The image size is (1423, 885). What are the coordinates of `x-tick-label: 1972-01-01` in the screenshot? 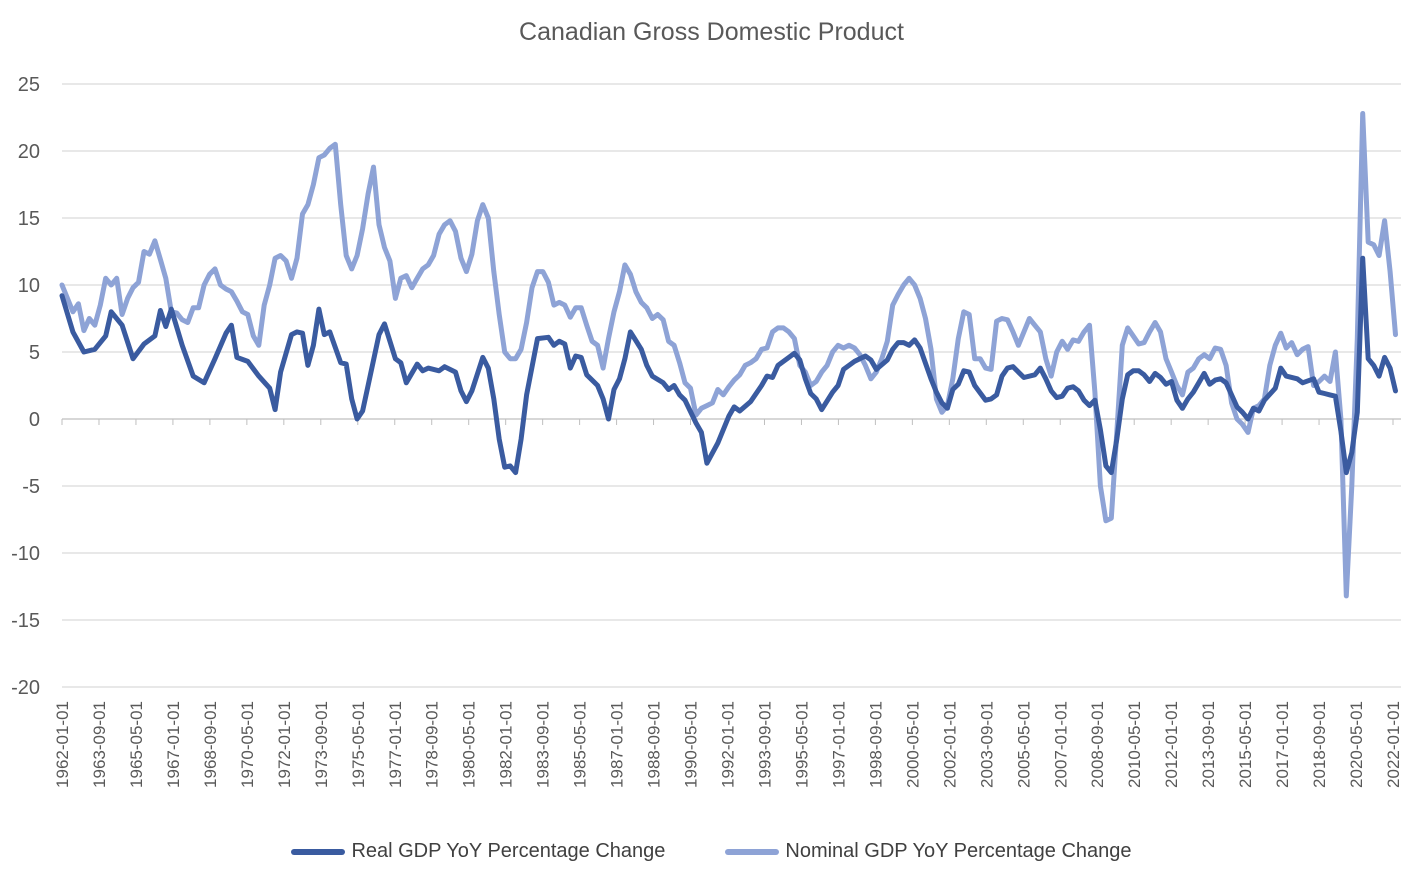 It's located at (284, 744).